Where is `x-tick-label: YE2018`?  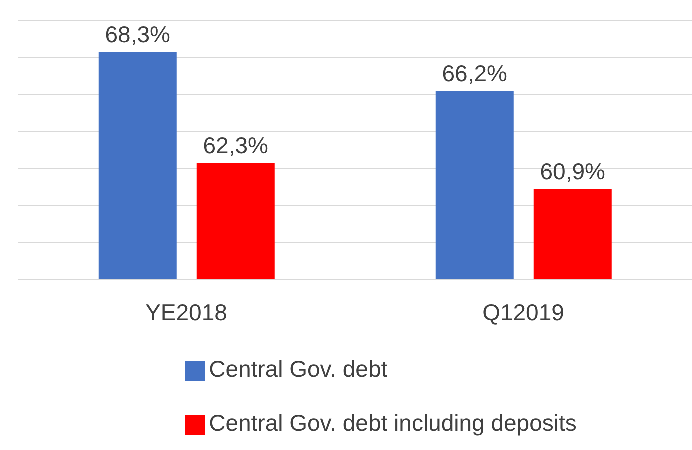 x-tick-label: YE2018 is located at coordinates (187, 312).